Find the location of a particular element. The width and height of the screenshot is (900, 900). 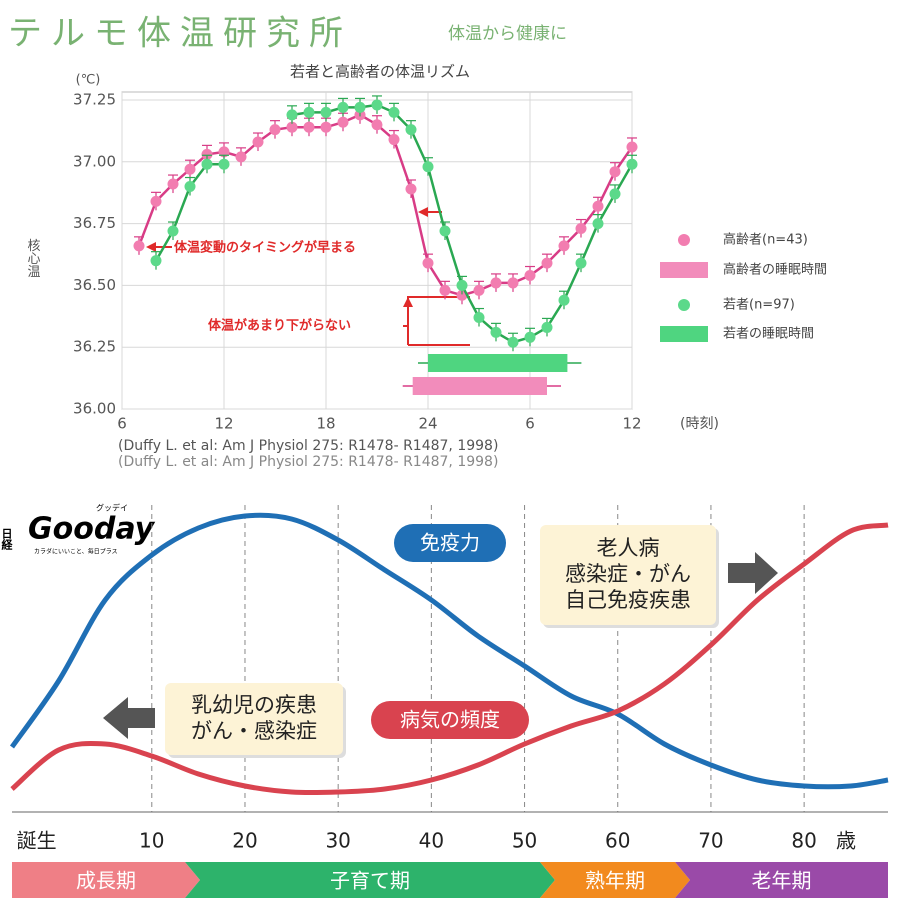

note-text: がん・感染症 is located at coordinates (254, 731).